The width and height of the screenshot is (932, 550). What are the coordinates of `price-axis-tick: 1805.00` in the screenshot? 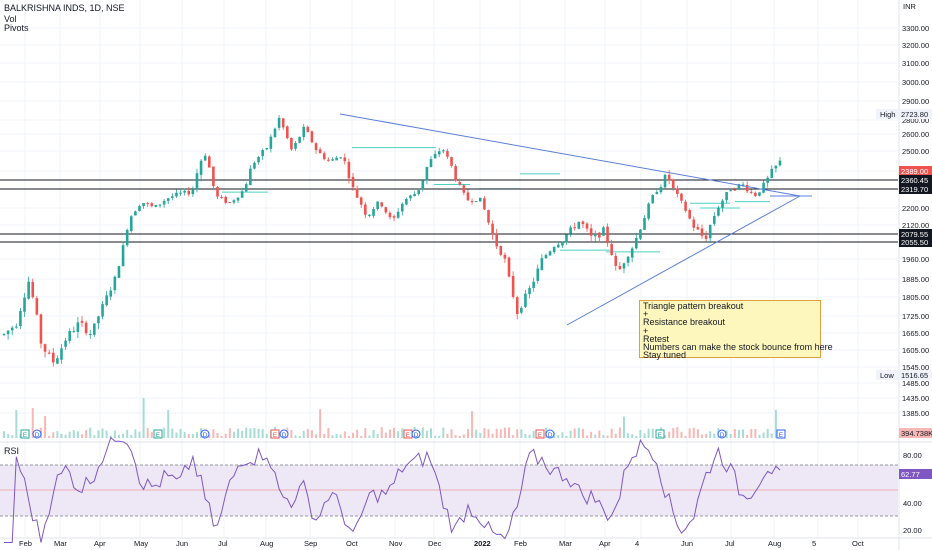 It's located at (915, 297).